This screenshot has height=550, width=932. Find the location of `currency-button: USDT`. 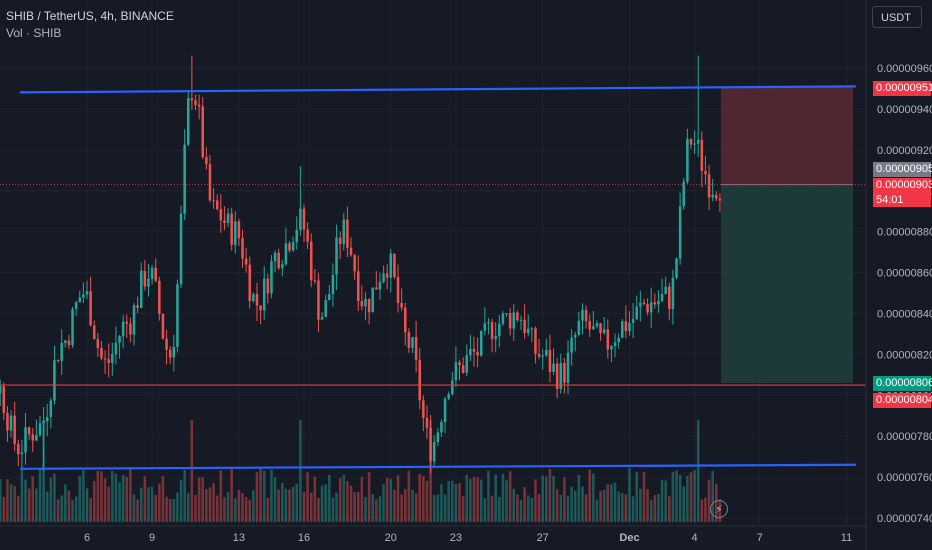

currency-button: USDT is located at coordinates (897, 17).